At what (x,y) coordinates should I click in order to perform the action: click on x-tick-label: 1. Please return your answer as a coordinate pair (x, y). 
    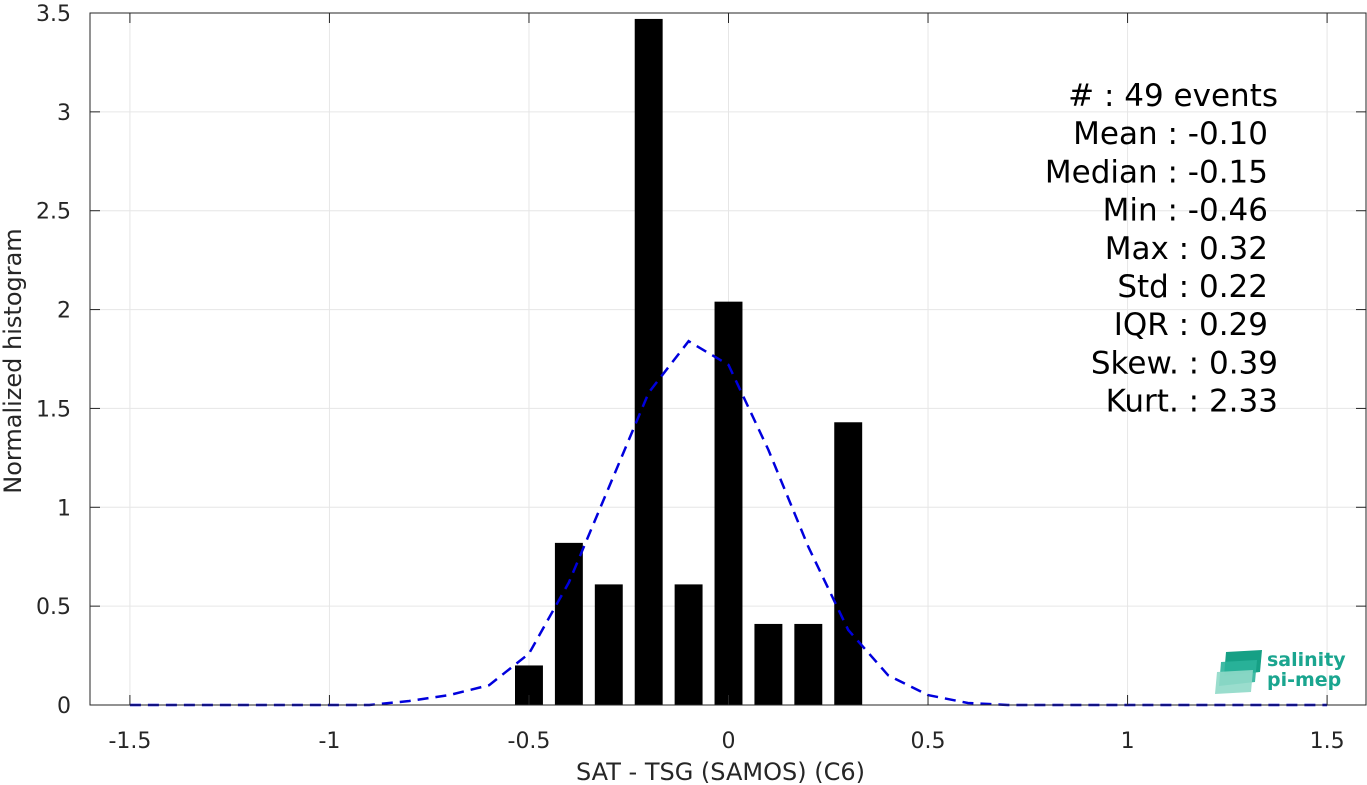
    Looking at the image, I should click on (1128, 741).